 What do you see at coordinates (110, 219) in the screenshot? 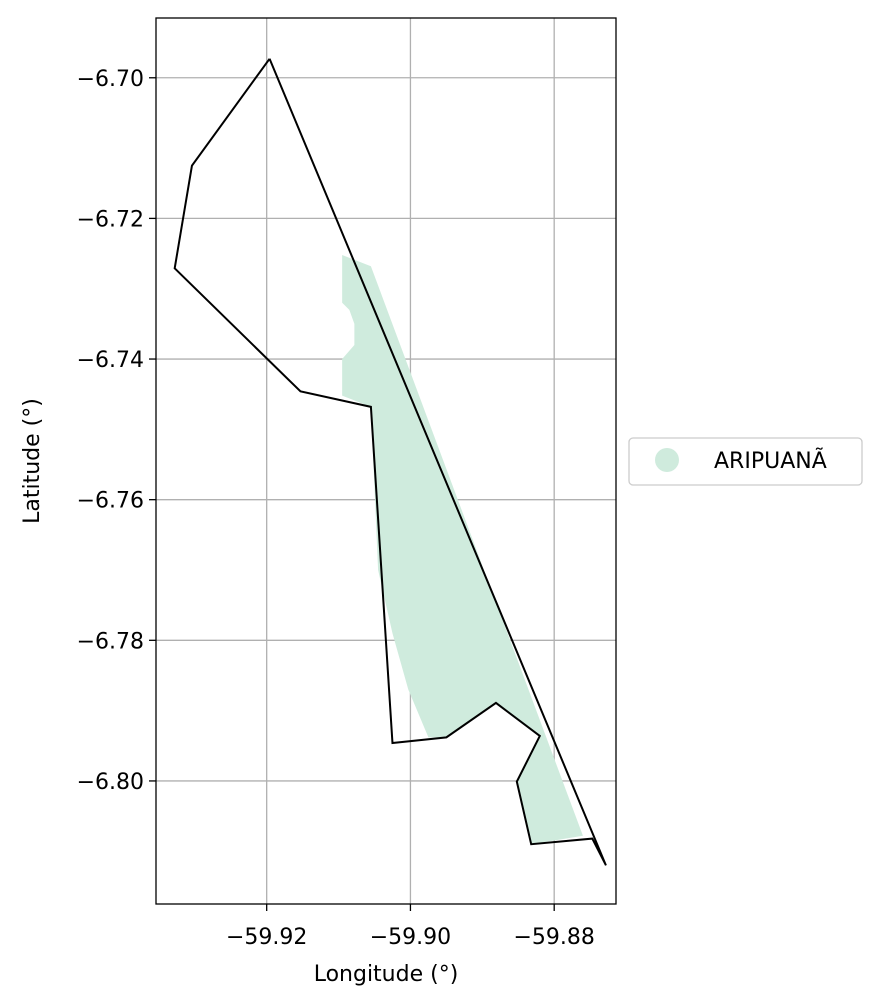
I see `y-tick-label: −6.72` at bounding box center [110, 219].